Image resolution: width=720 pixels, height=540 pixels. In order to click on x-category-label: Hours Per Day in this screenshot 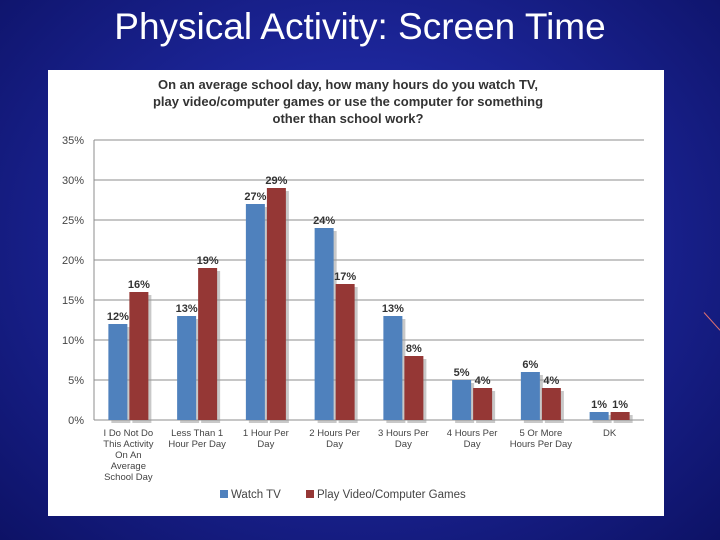, I will do `click(541, 444)`.